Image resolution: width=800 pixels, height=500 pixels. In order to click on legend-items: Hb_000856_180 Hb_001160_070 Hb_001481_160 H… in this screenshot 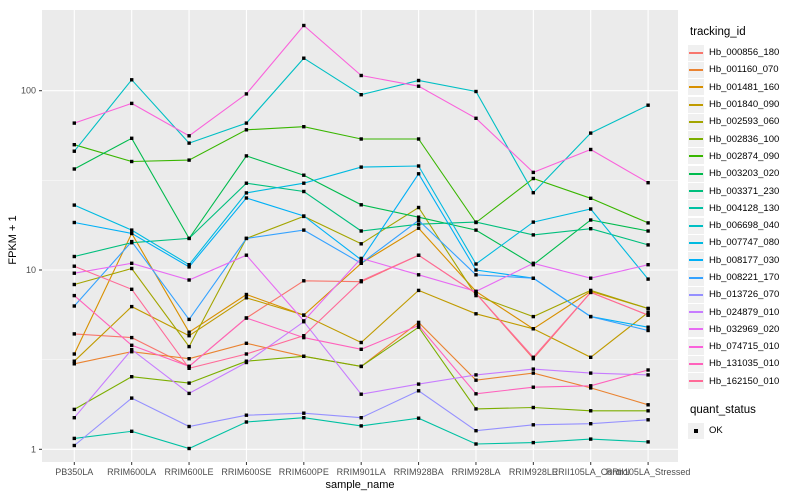, I will do `click(744, 217)`.